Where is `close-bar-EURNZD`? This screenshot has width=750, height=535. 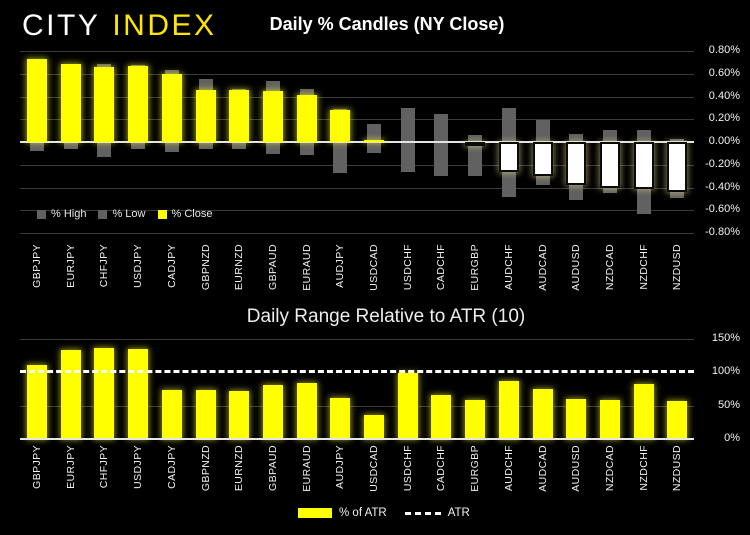 close-bar-EURNZD is located at coordinates (239, 115).